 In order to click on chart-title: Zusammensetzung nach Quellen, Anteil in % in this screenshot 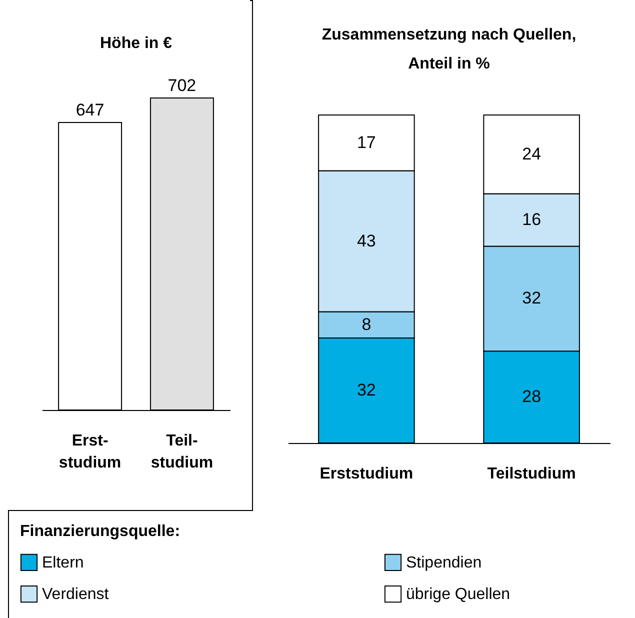, I will do `click(449, 49)`.